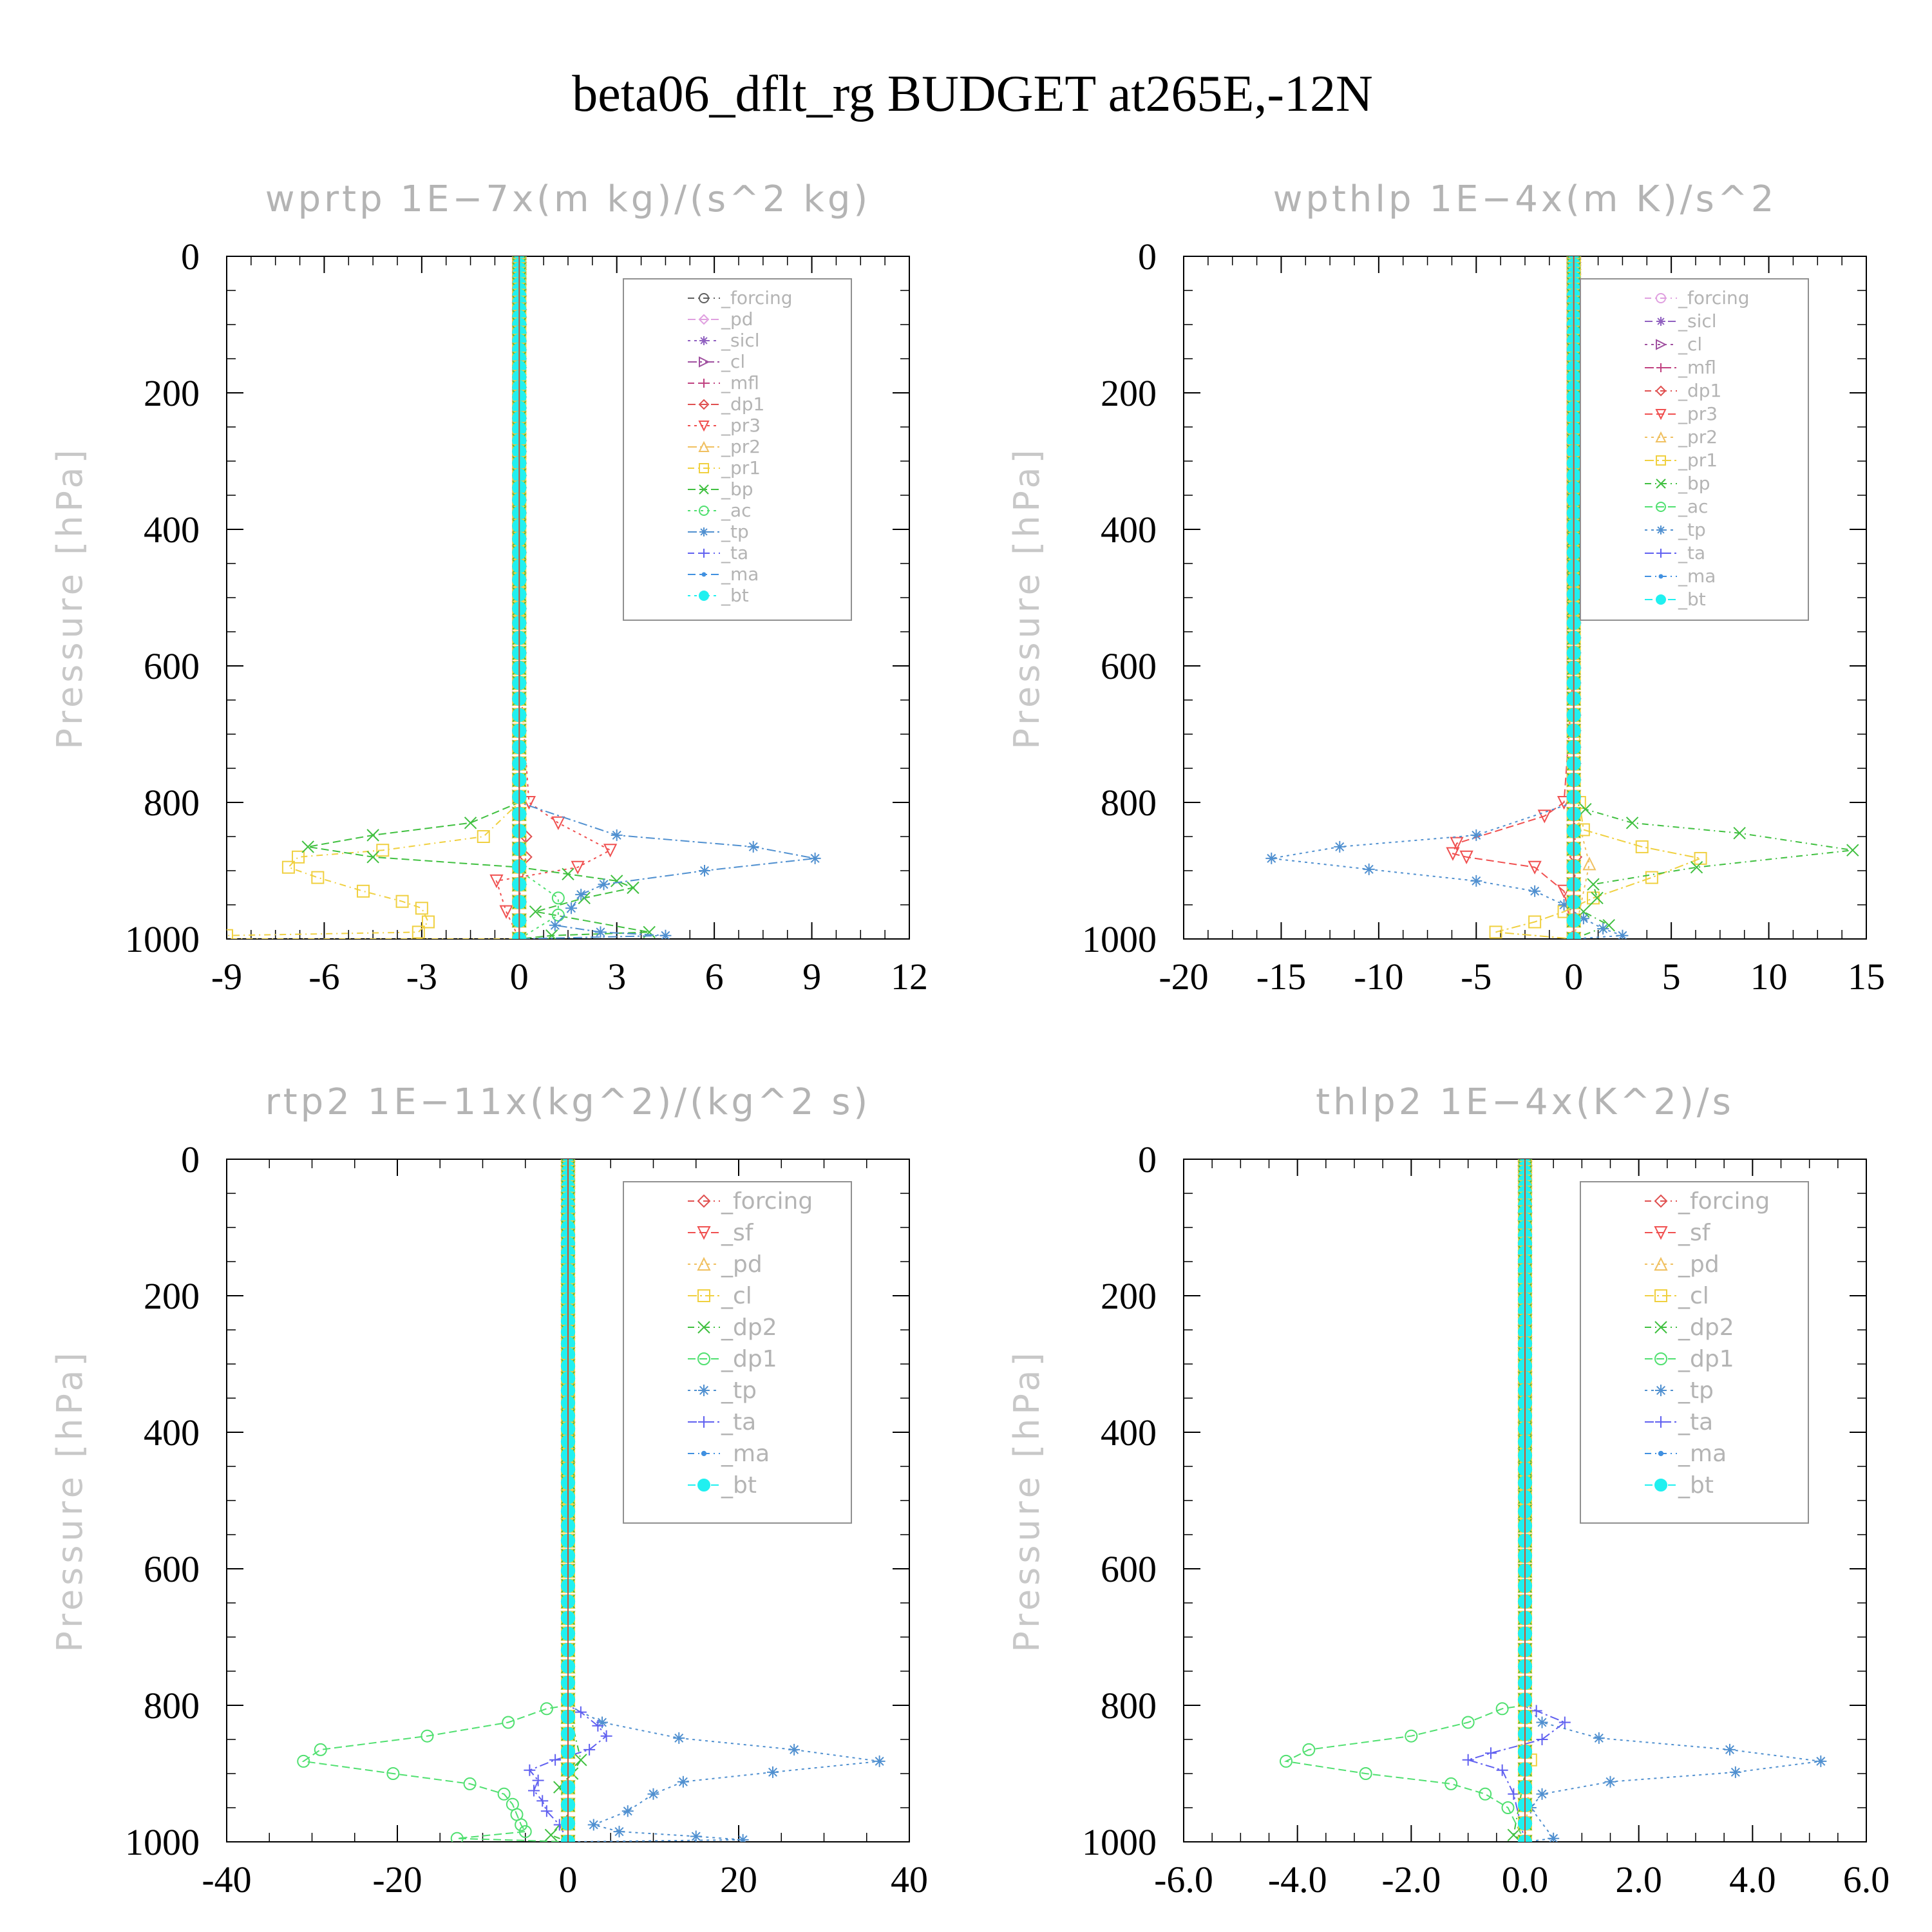 The width and height of the screenshot is (1932, 1932). What do you see at coordinates (1638, 1880) in the screenshot?
I see `x-tick-label: 2.0` at bounding box center [1638, 1880].